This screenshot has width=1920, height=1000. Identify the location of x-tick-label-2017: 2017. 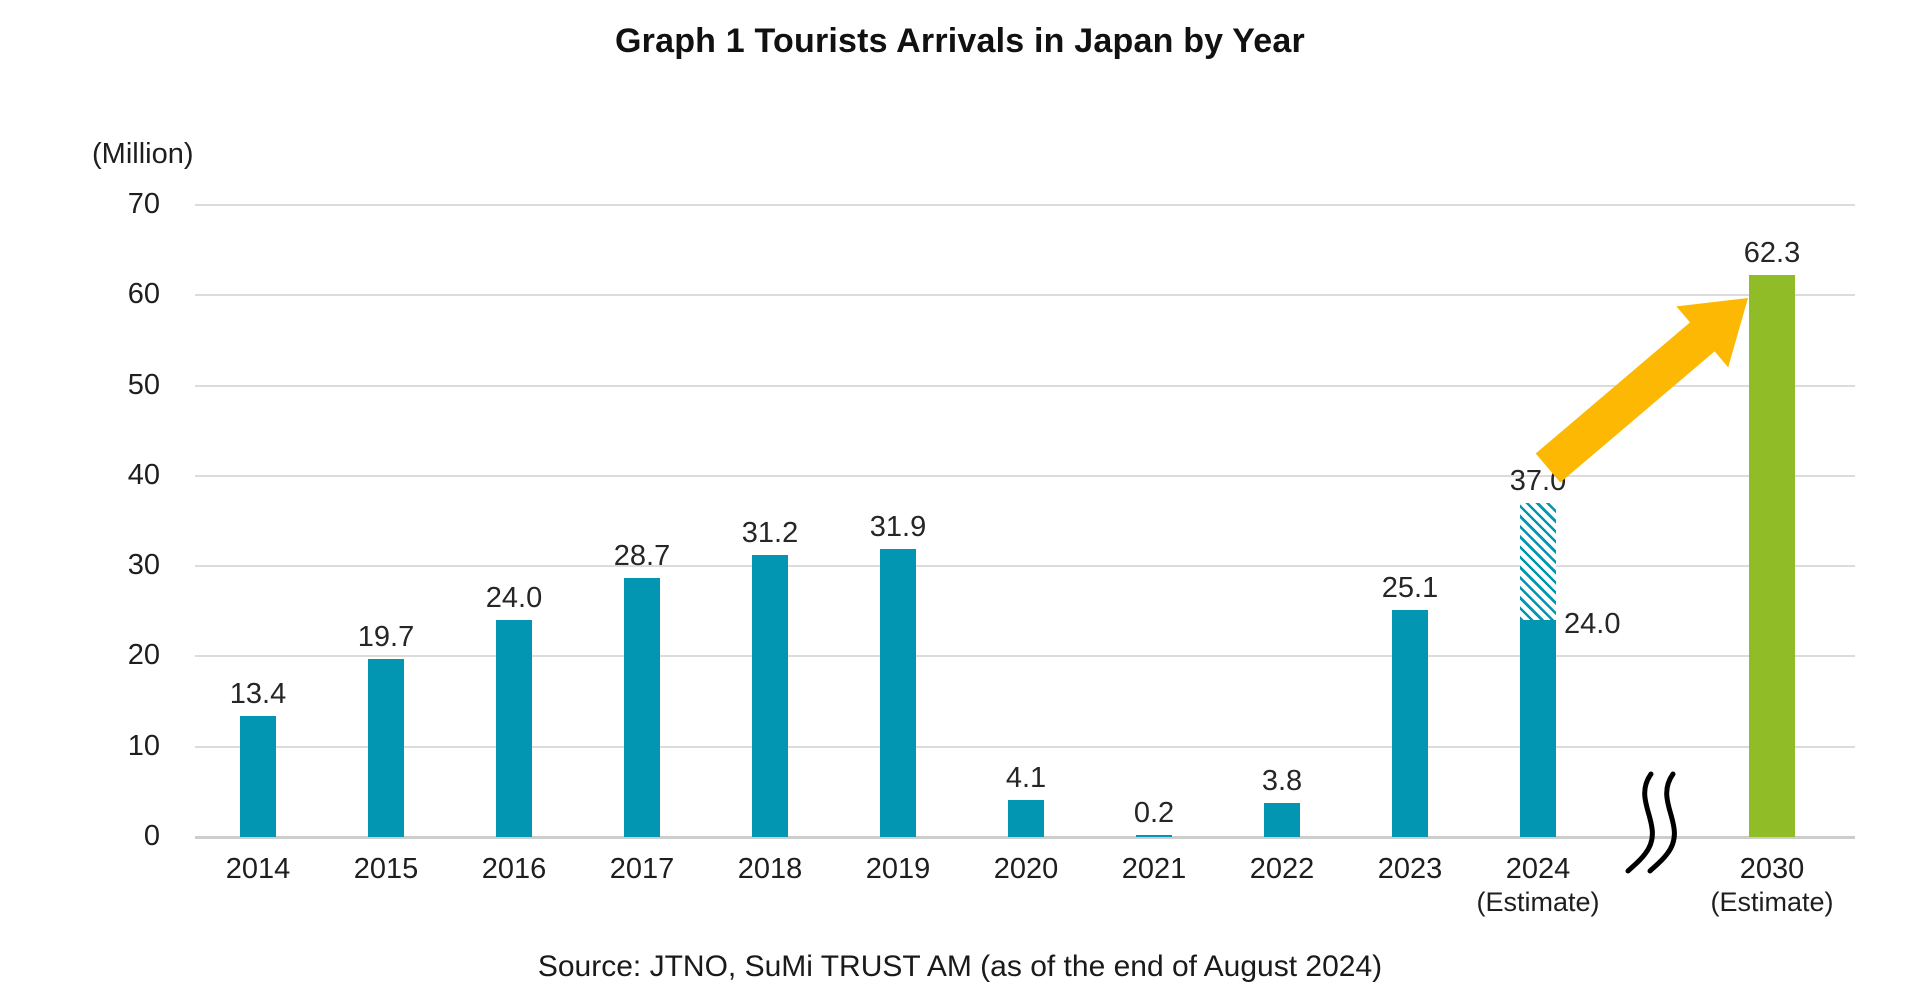
(642, 869).